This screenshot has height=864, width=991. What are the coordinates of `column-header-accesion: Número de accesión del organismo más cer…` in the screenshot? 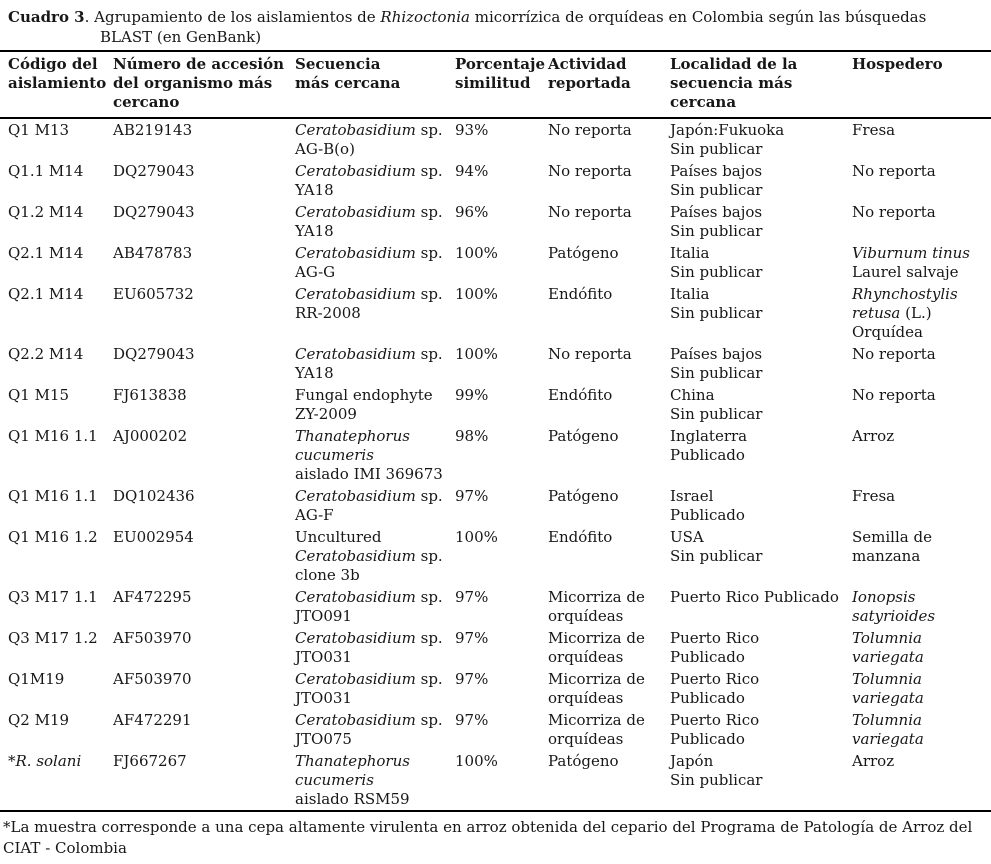 It's located at (204, 85).